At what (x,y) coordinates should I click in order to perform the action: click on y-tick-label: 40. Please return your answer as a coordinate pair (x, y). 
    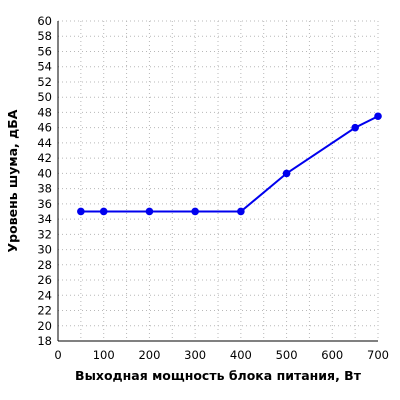
    Looking at the image, I should click on (44, 173).